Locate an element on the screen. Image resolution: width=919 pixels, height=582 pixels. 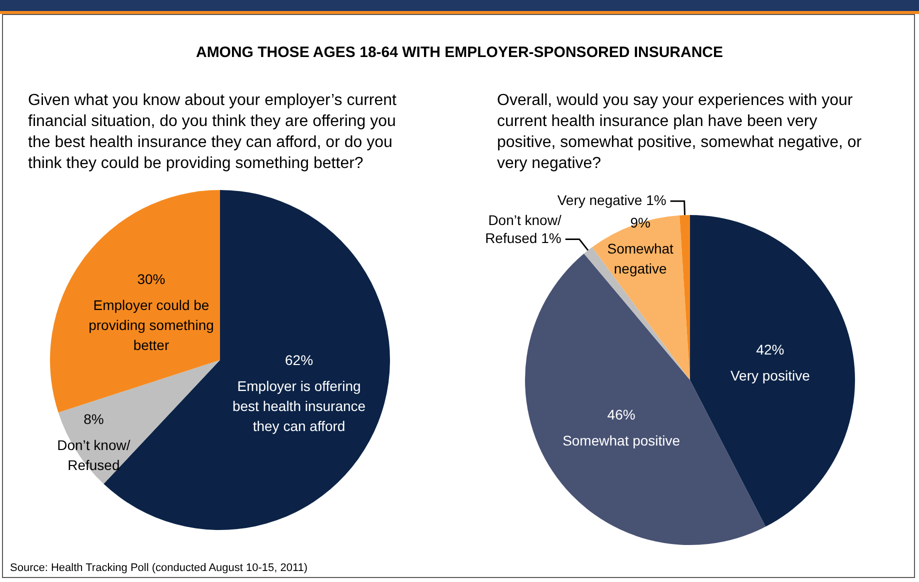
data-label: 30% is located at coordinates (151, 278).